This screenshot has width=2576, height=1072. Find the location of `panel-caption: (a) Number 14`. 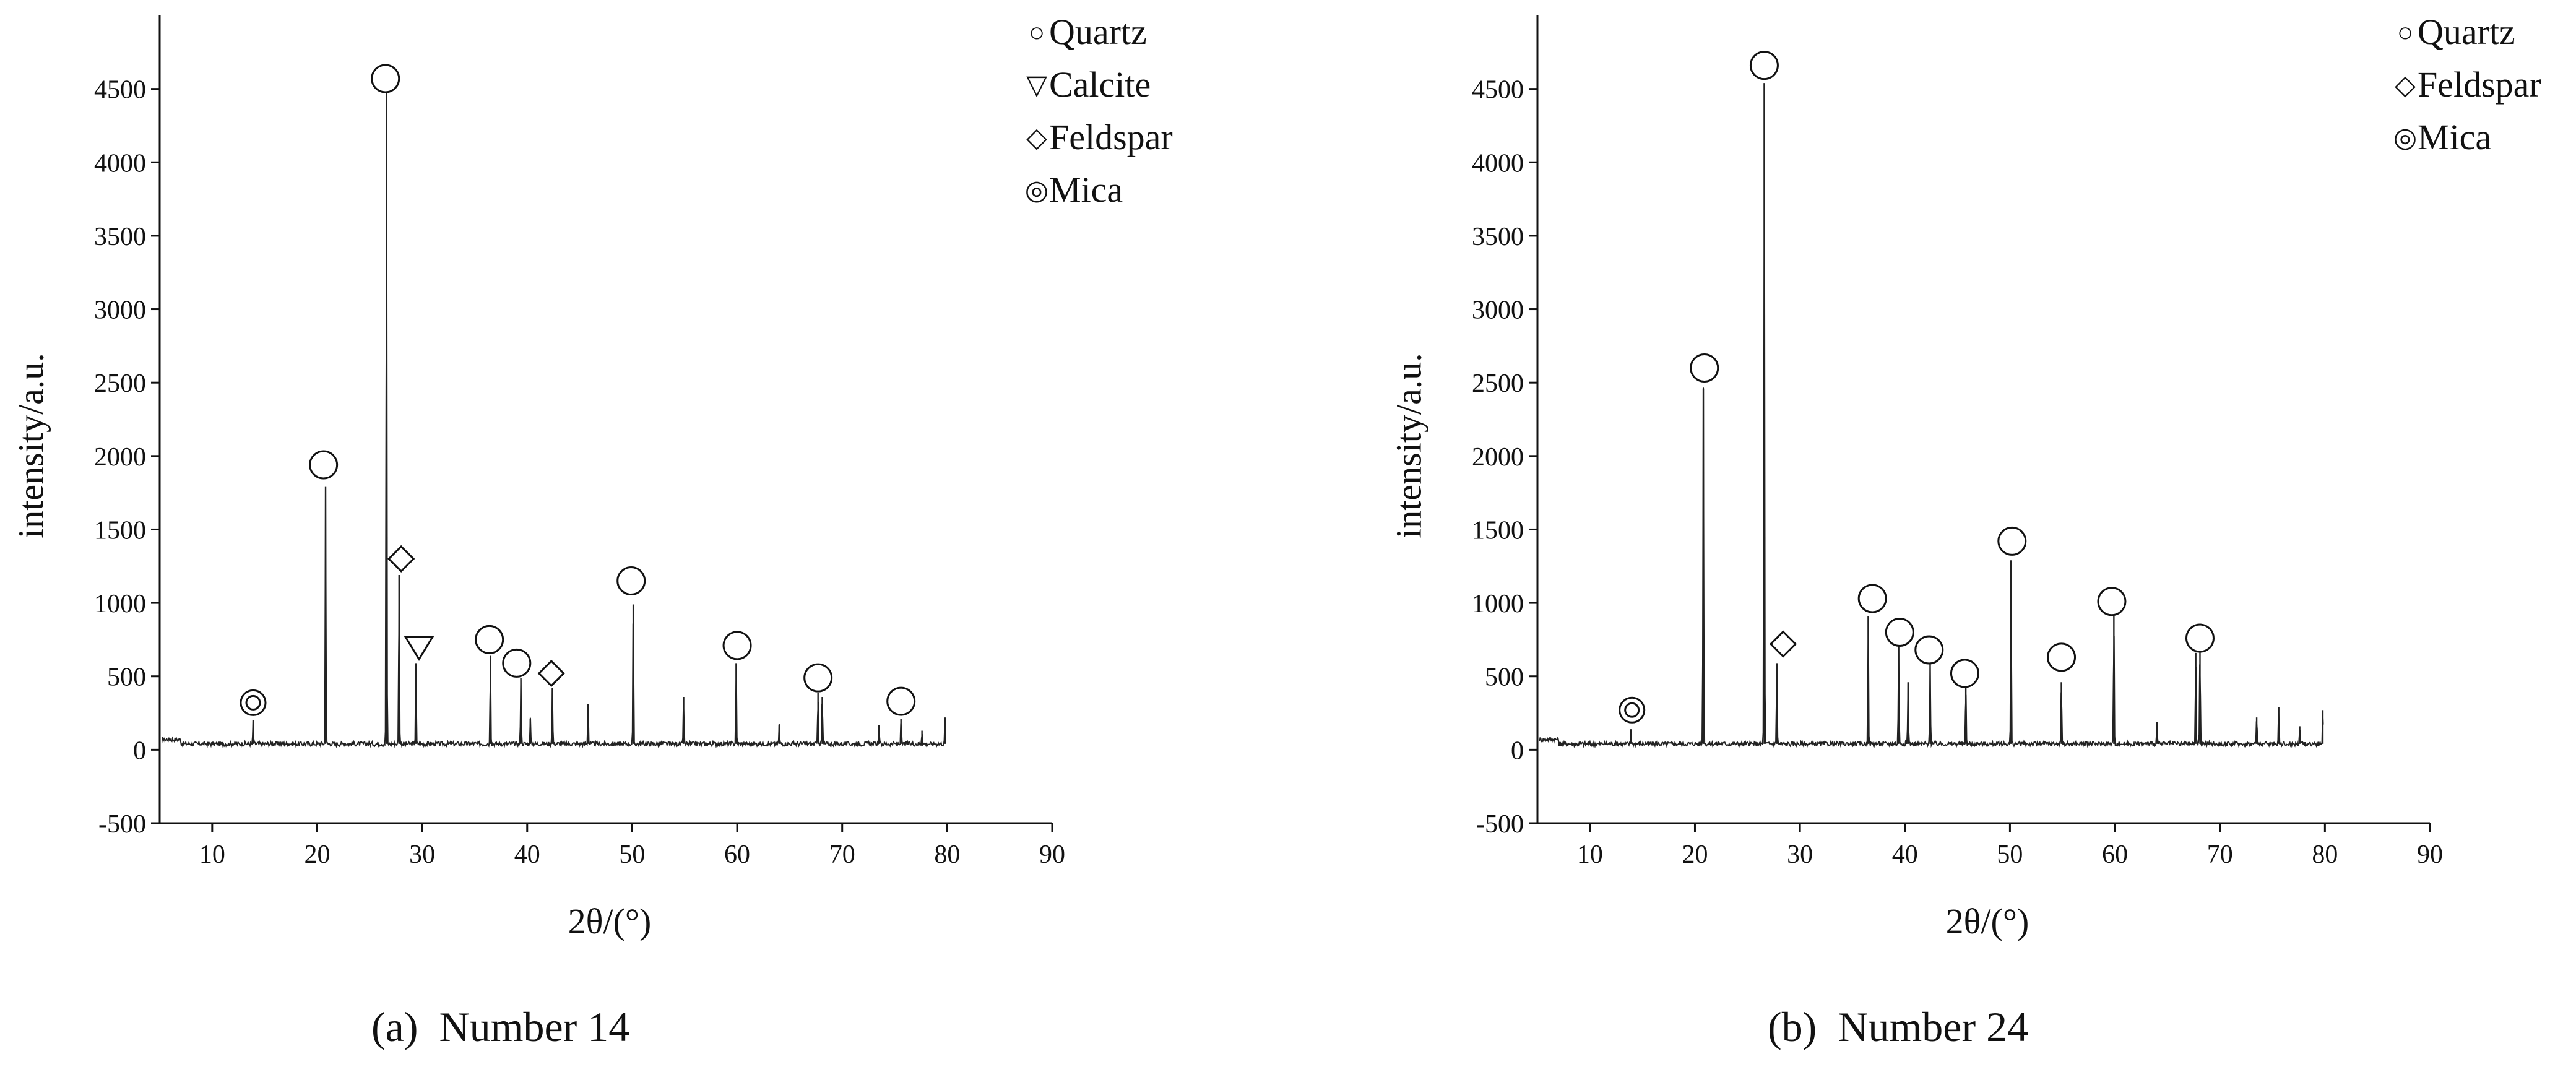

panel-caption: (a) Number 14 is located at coordinates (500, 1027).